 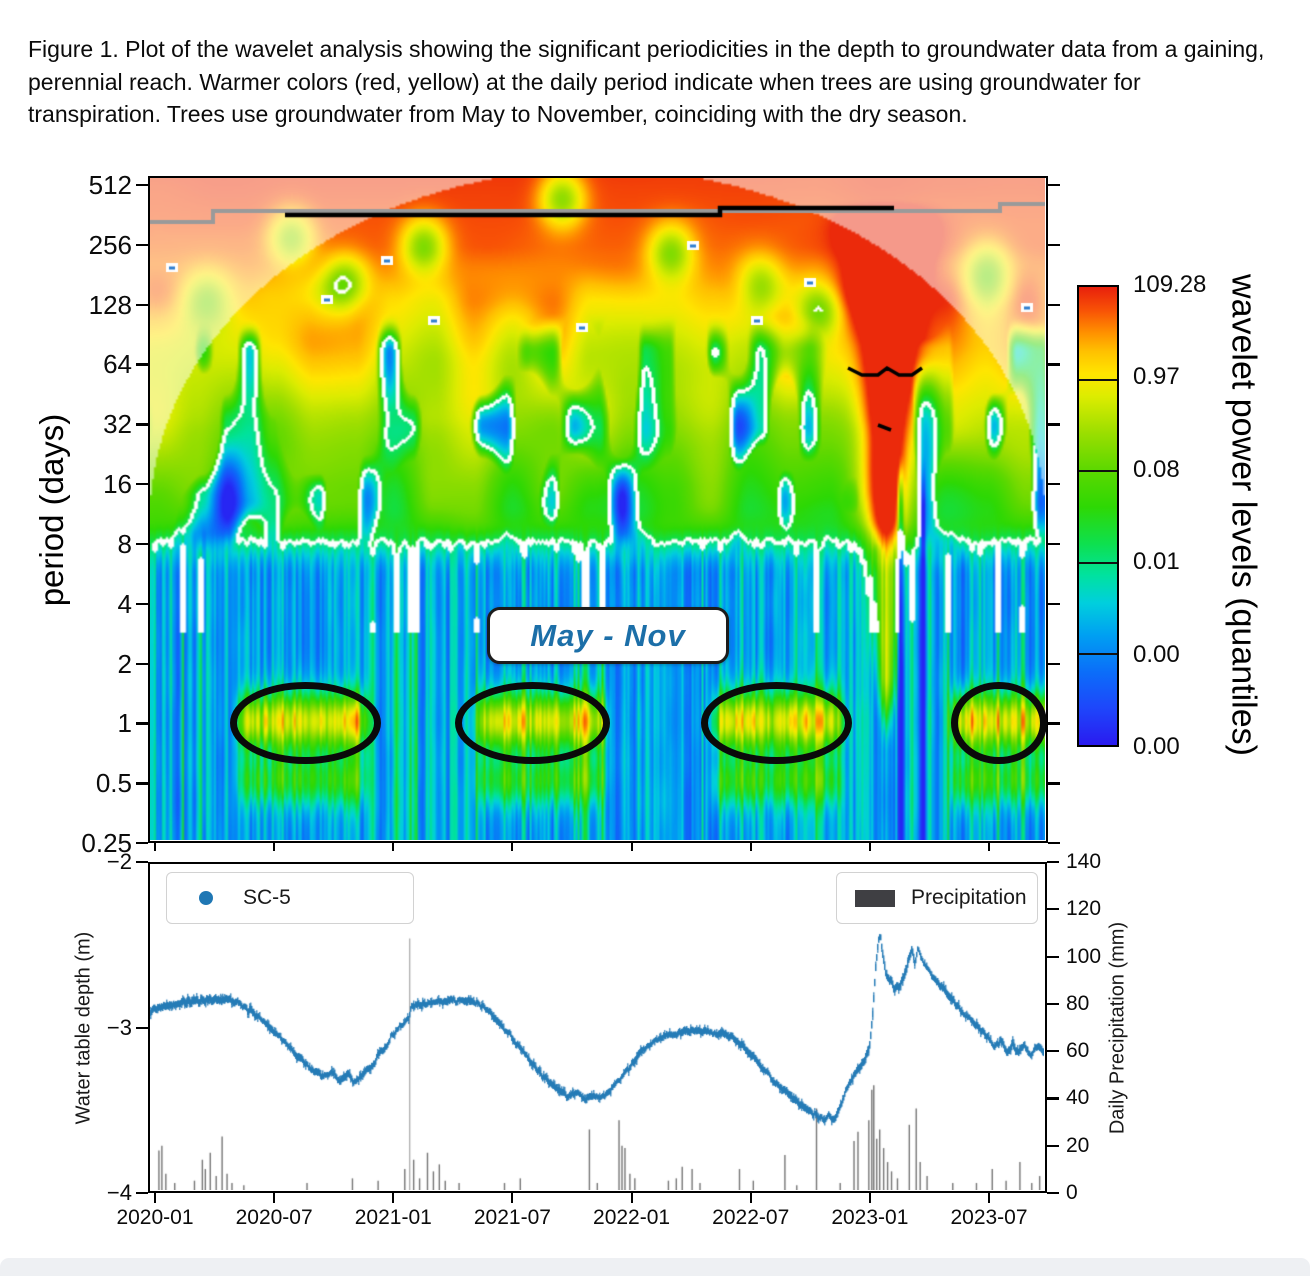 I want to click on wavelet-y-tick-label: 8, so click(x=124, y=543).